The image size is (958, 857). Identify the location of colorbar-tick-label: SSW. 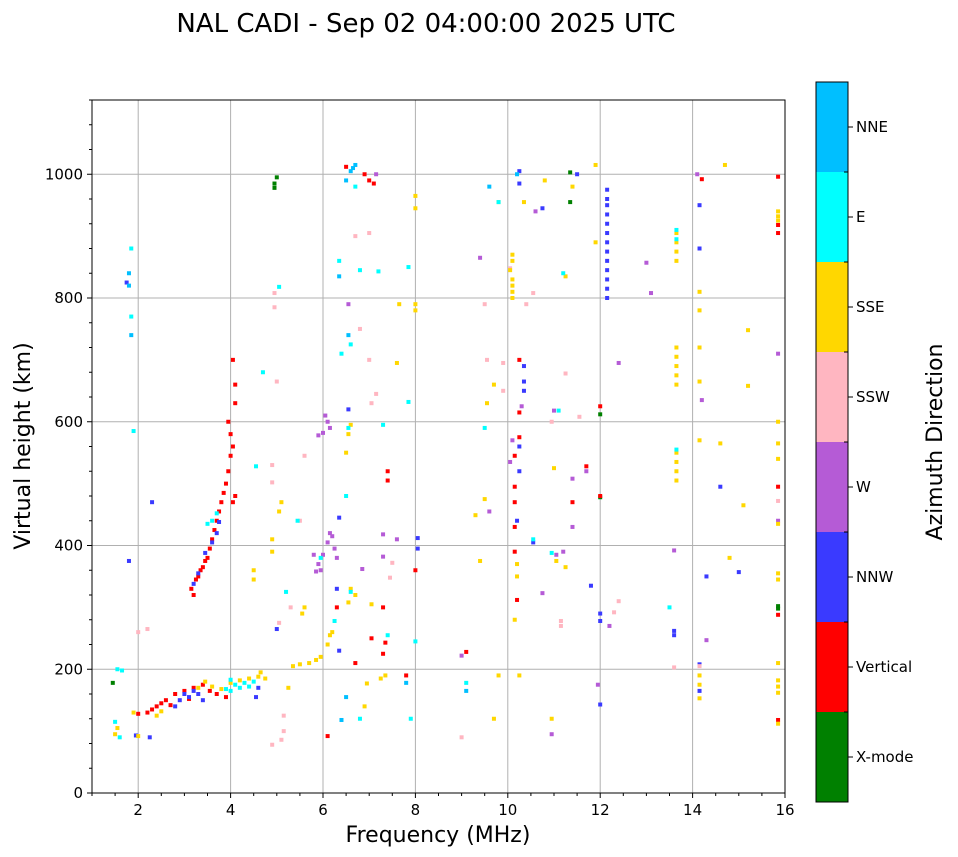
(873, 397).